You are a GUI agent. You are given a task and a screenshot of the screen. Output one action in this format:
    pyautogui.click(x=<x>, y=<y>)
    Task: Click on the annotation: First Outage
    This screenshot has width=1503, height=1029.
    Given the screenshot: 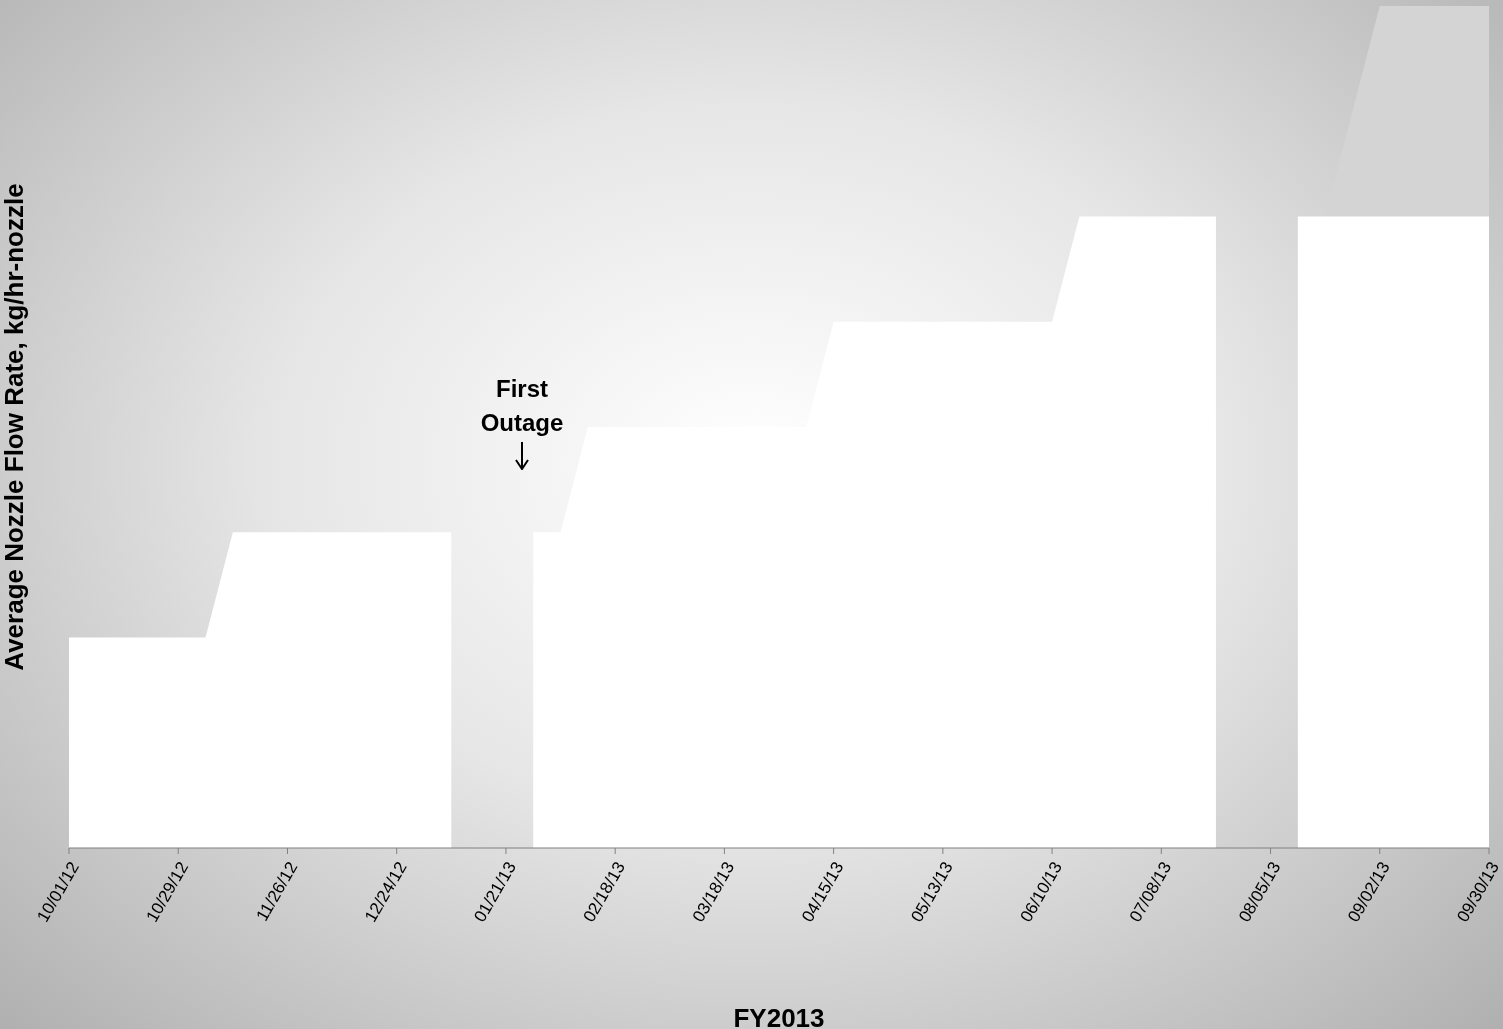 What is the action you would take?
    pyautogui.click(x=522, y=406)
    